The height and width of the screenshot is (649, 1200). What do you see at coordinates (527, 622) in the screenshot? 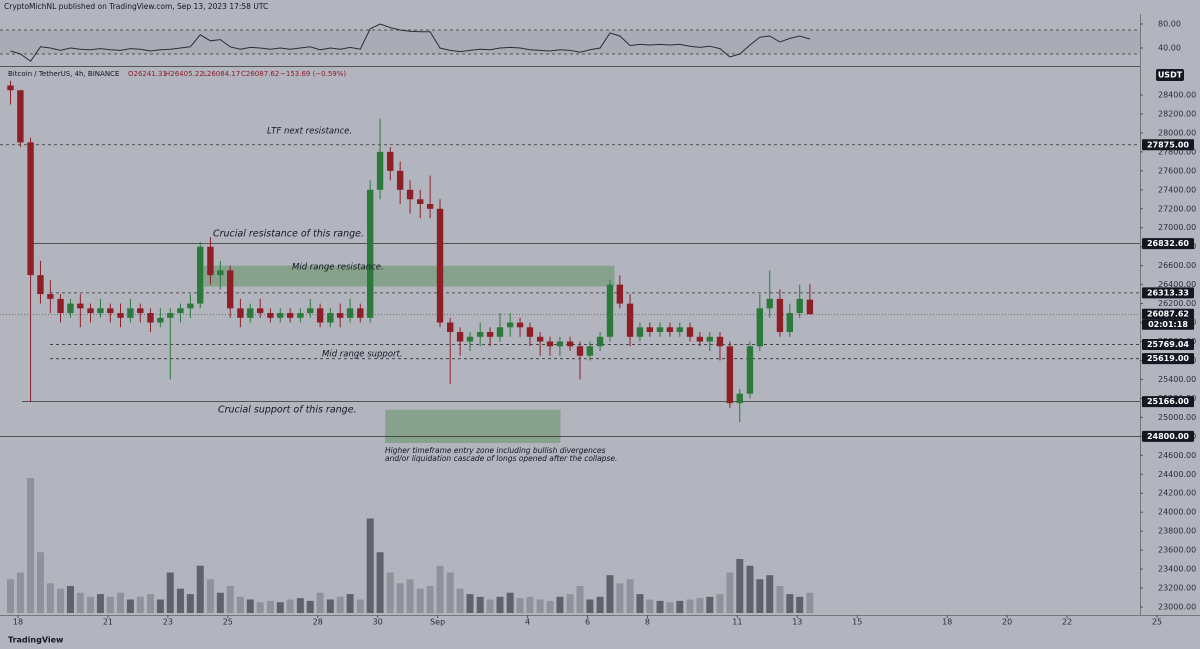
I see `x-tick-label: 4` at bounding box center [527, 622].